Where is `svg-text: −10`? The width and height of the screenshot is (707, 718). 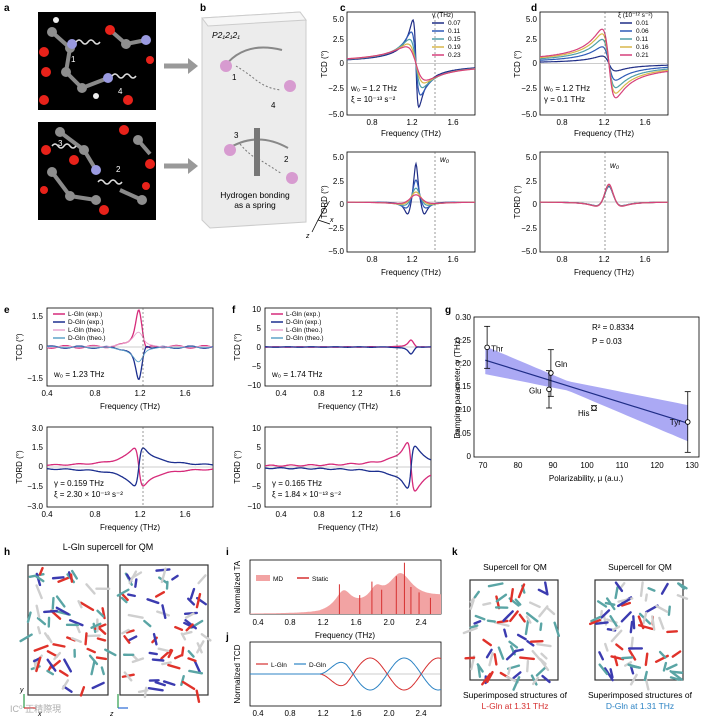 svg-text: −10 is located at coordinates (254, 385).